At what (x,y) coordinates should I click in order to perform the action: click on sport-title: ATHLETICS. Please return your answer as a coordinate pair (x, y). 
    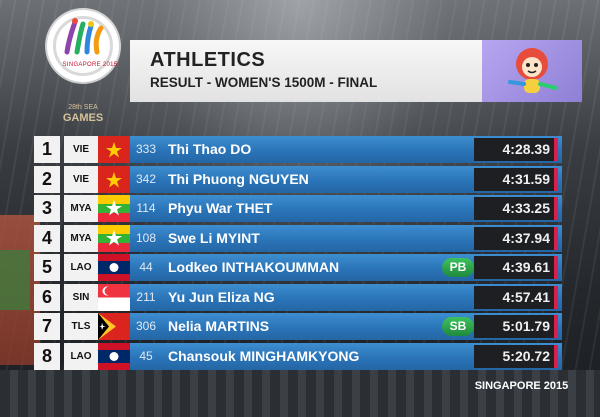
    Looking at the image, I should click on (208, 60).